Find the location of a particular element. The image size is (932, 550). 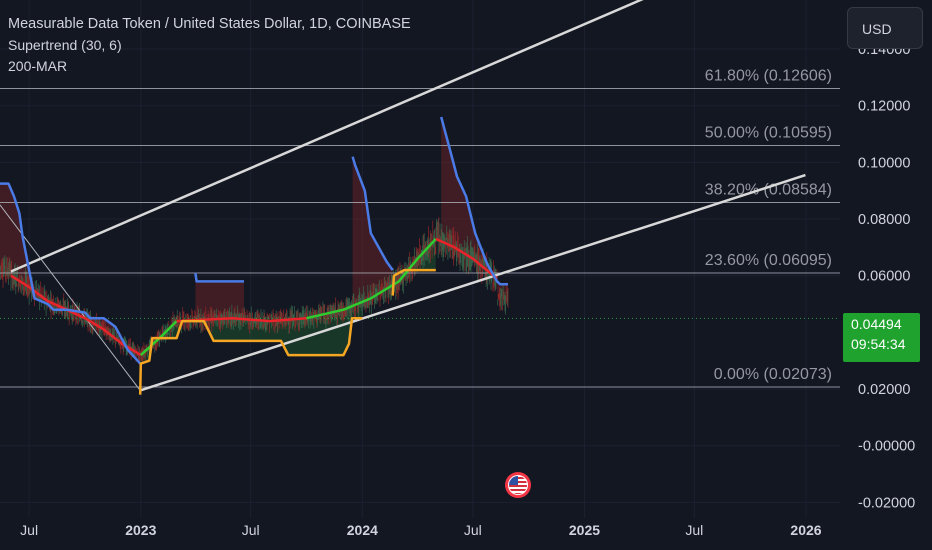

y-tick-4: 0.06000 is located at coordinates (884, 277).